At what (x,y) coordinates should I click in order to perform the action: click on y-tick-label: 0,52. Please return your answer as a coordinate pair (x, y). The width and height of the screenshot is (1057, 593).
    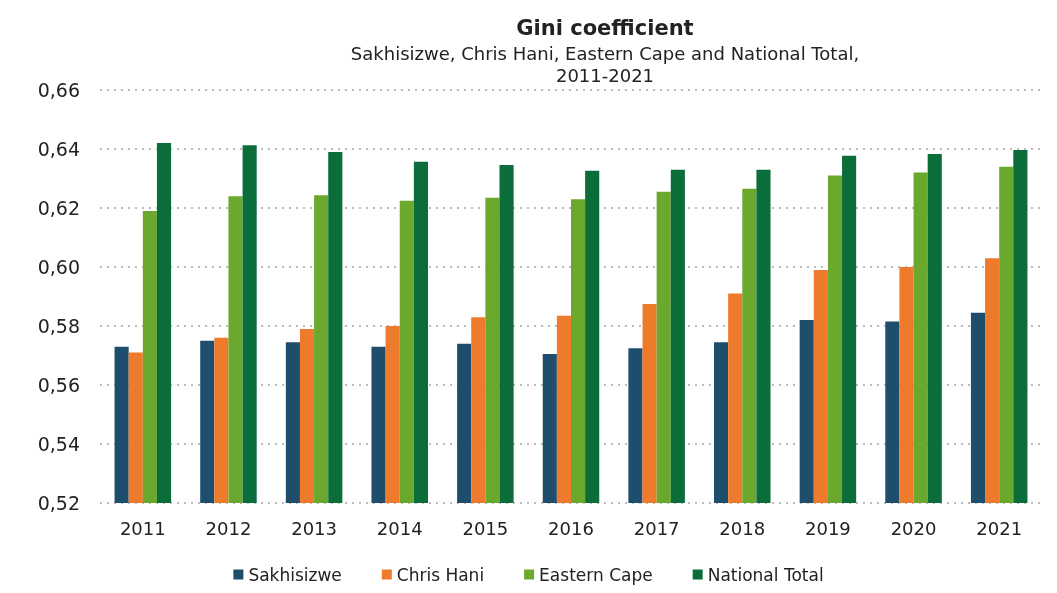
    Looking at the image, I should click on (58, 503).